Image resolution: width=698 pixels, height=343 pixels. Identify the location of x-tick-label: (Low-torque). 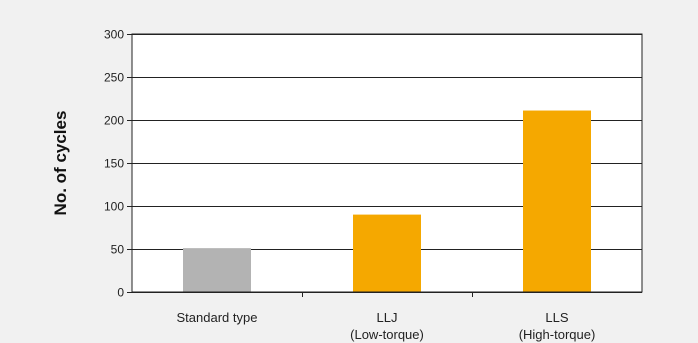
(387, 334).